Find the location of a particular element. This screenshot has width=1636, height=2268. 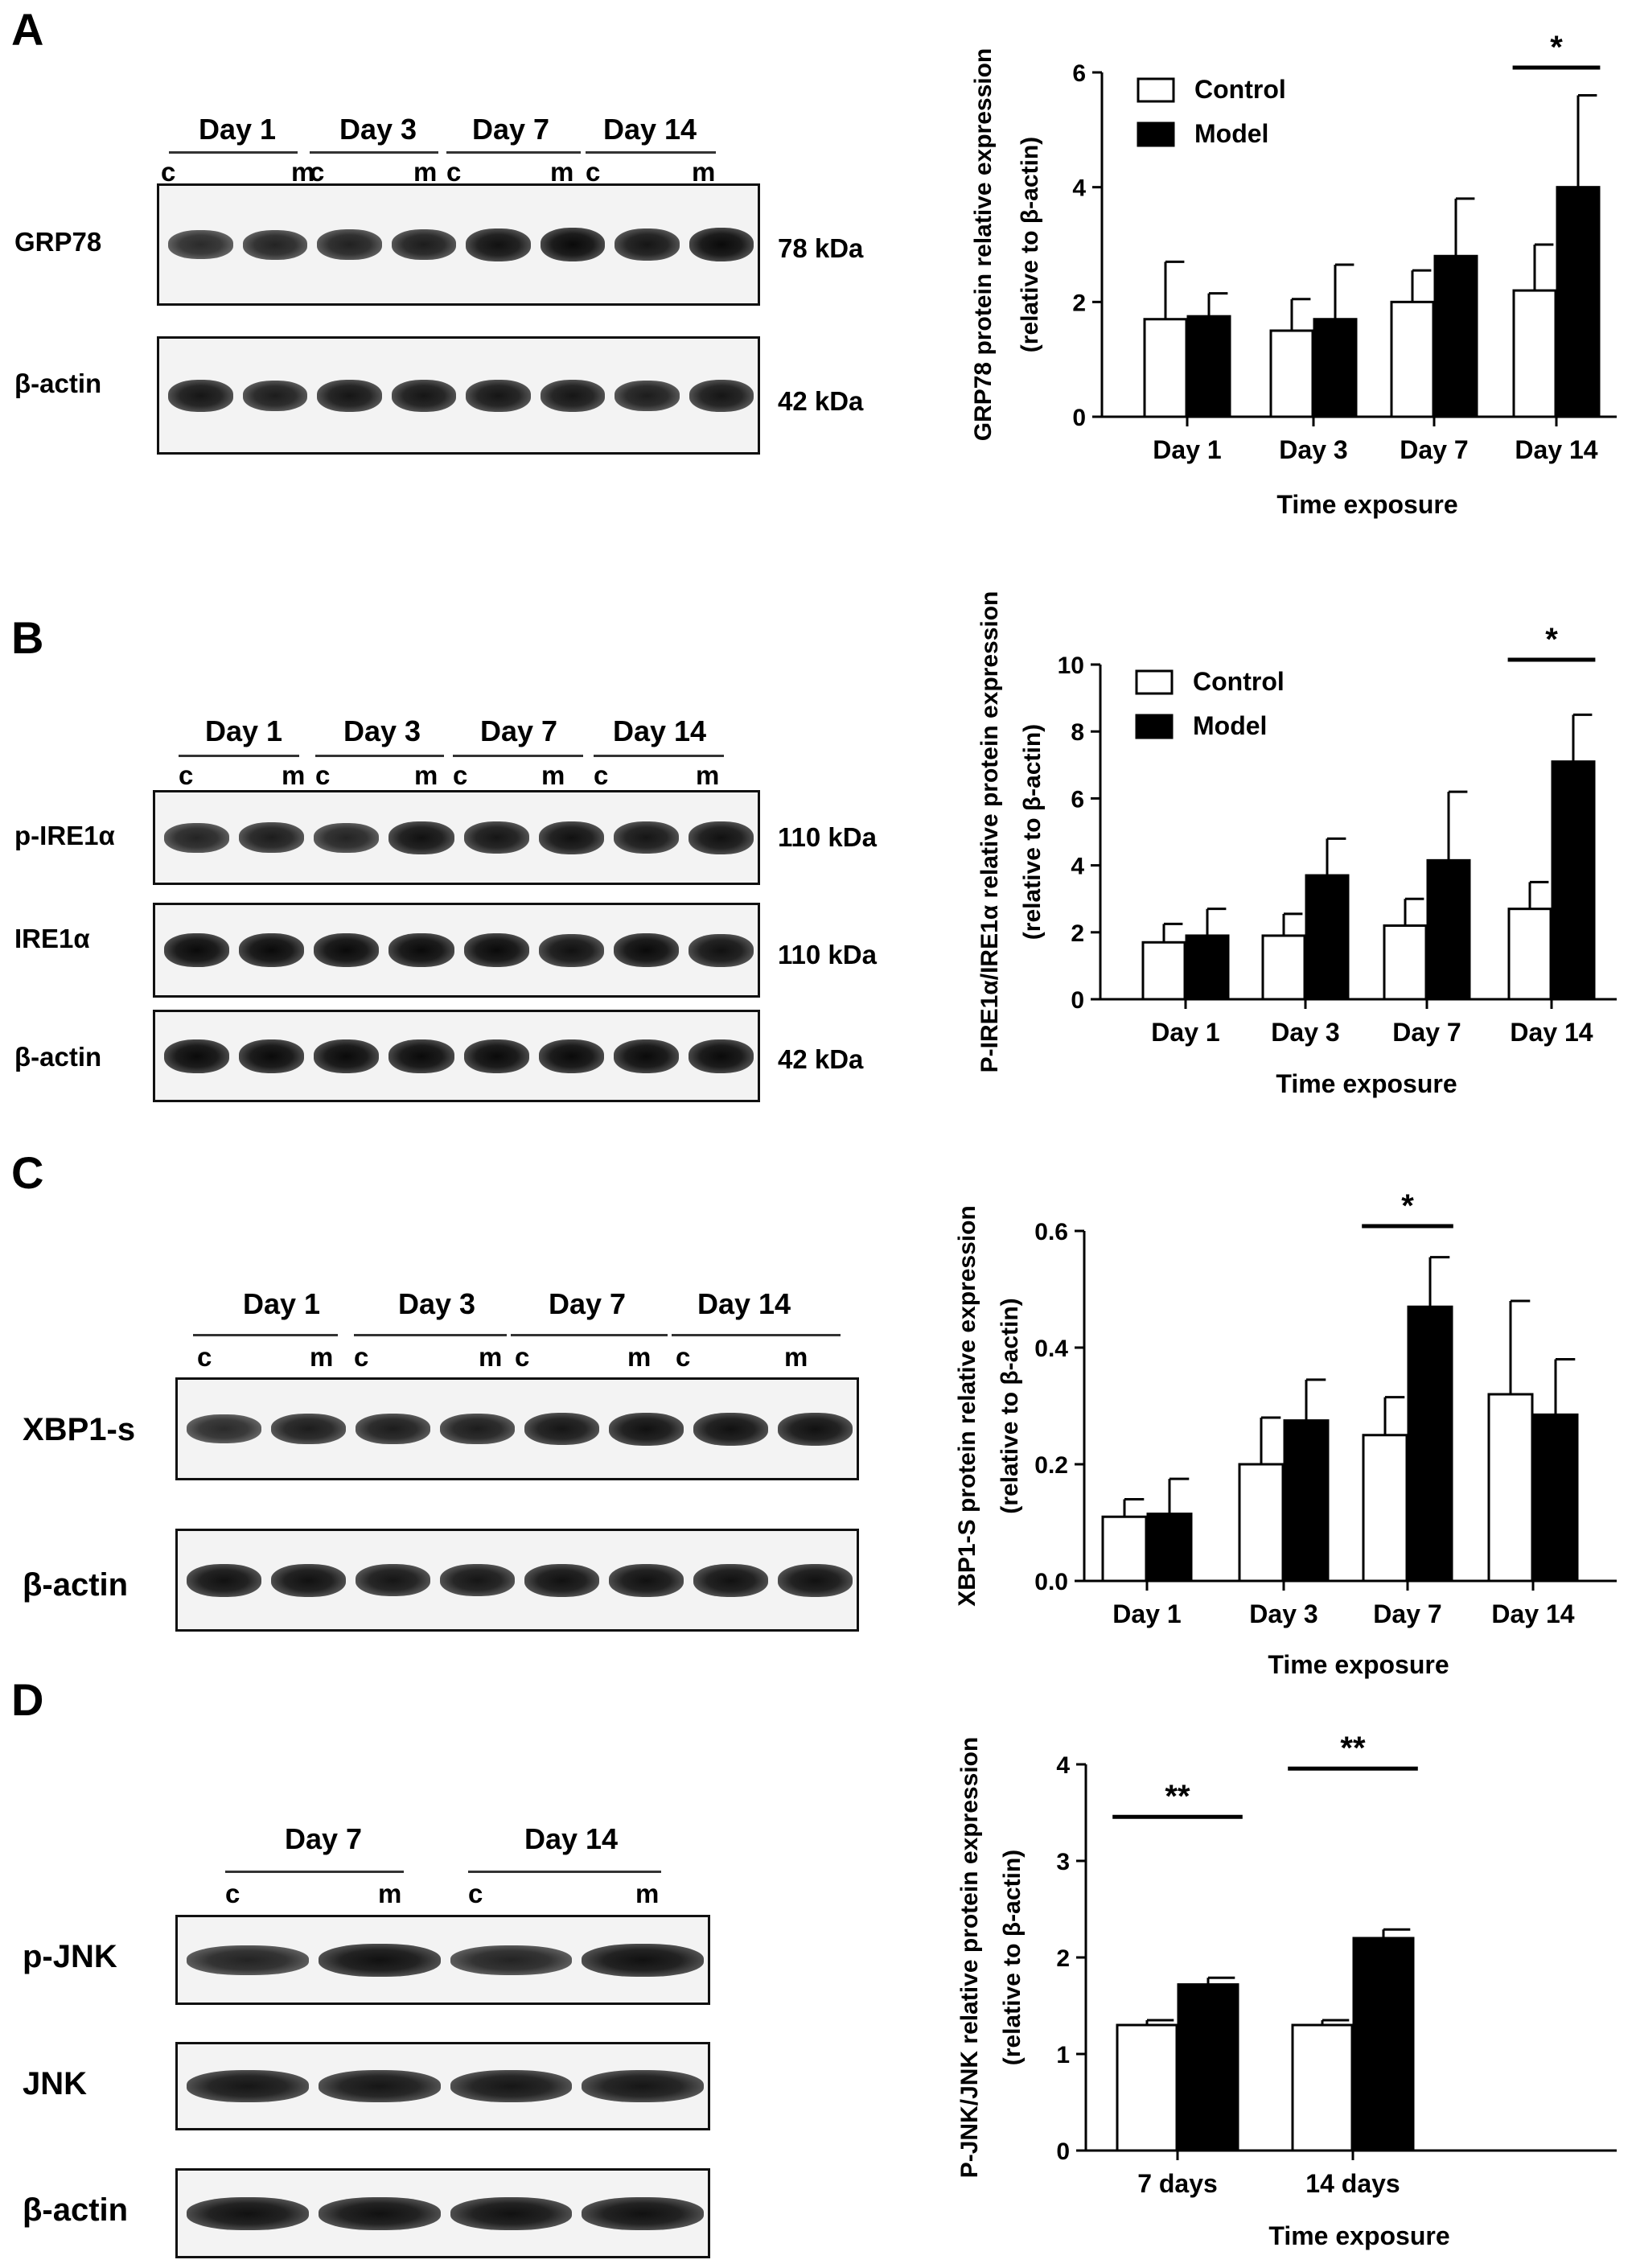

x-tick-label: Day 3 is located at coordinates (1305, 1032).